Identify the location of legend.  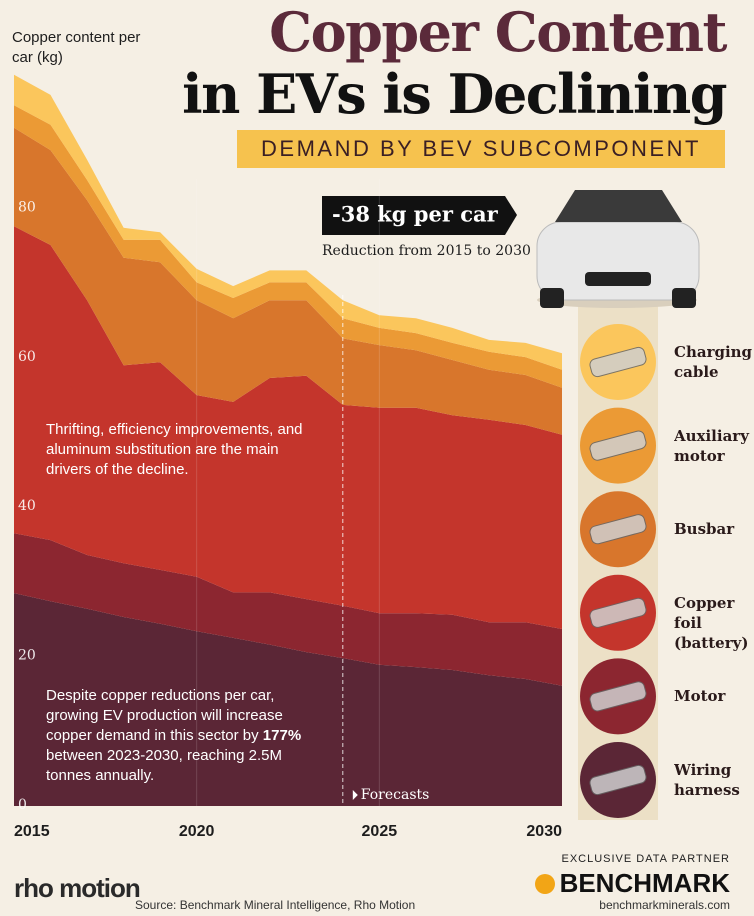
(618, 571).